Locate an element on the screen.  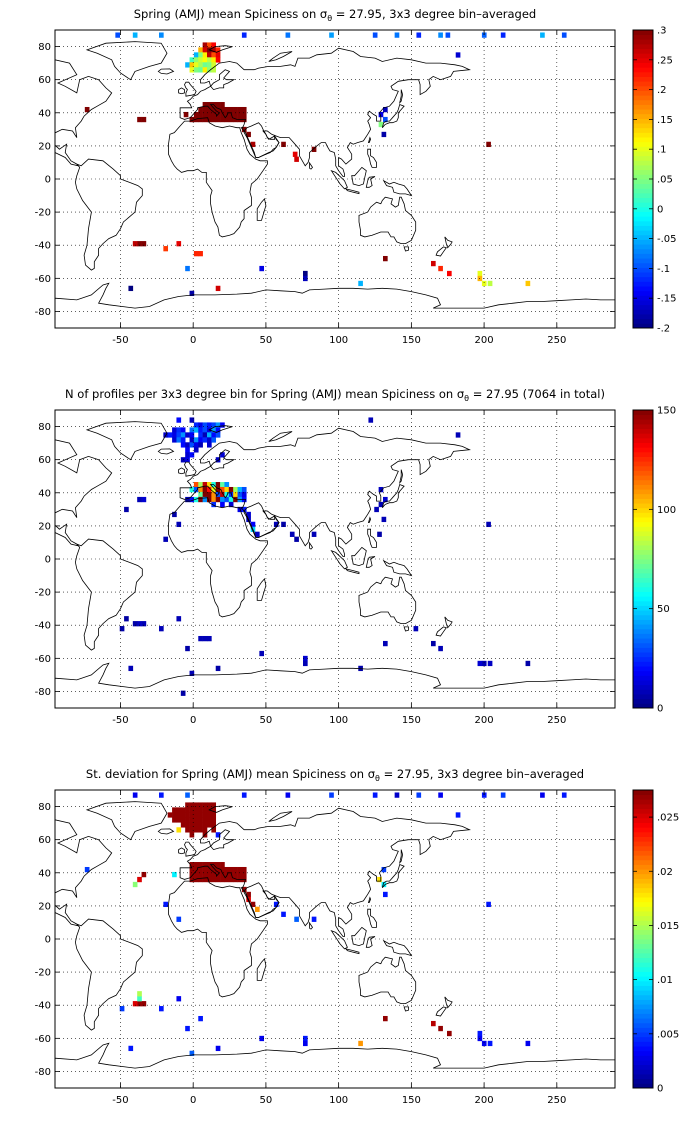
x-tick-label: 200 is located at coordinates (484, 720).